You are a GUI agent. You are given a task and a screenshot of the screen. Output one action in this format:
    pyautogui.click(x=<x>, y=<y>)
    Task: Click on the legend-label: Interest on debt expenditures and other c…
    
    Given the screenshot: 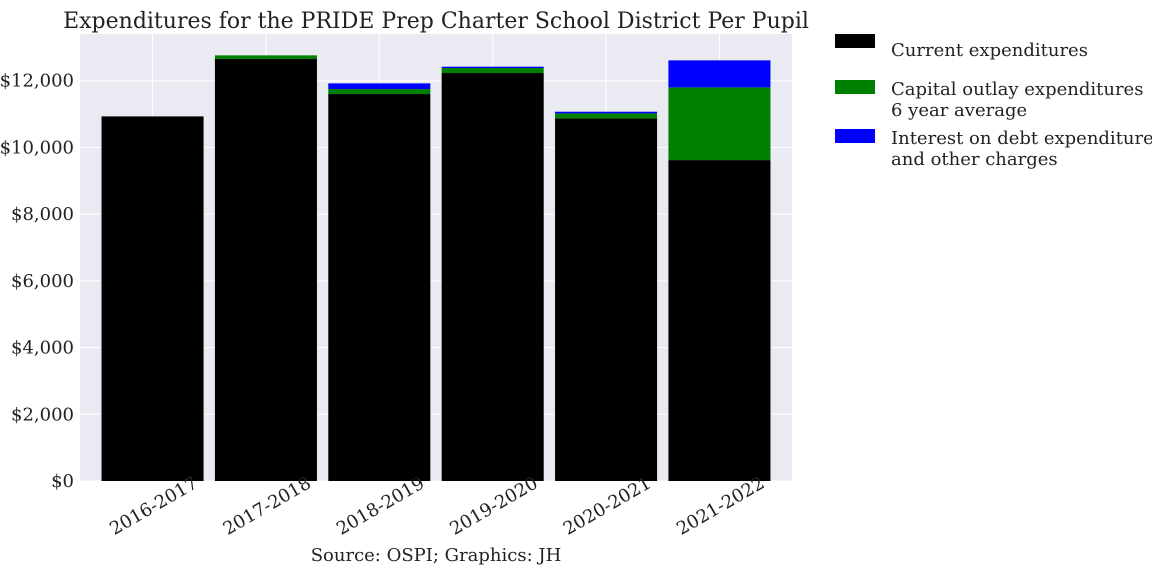 What is the action you would take?
    pyautogui.click(x=1021, y=149)
    